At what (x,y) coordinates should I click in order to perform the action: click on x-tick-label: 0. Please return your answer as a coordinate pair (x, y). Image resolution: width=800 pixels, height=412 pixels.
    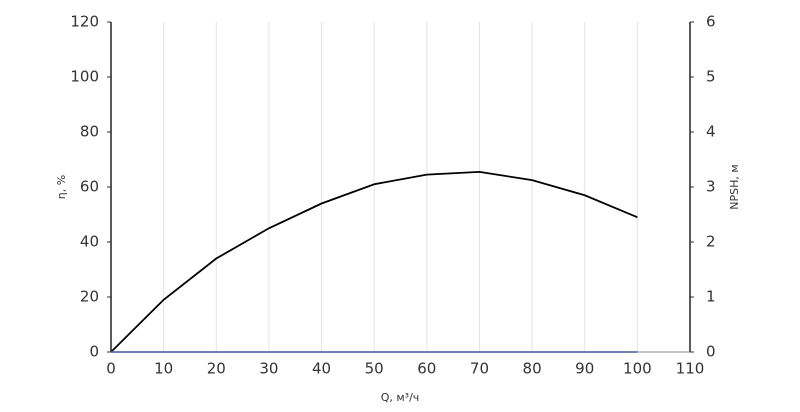
    Looking at the image, I should click on (111, 369).